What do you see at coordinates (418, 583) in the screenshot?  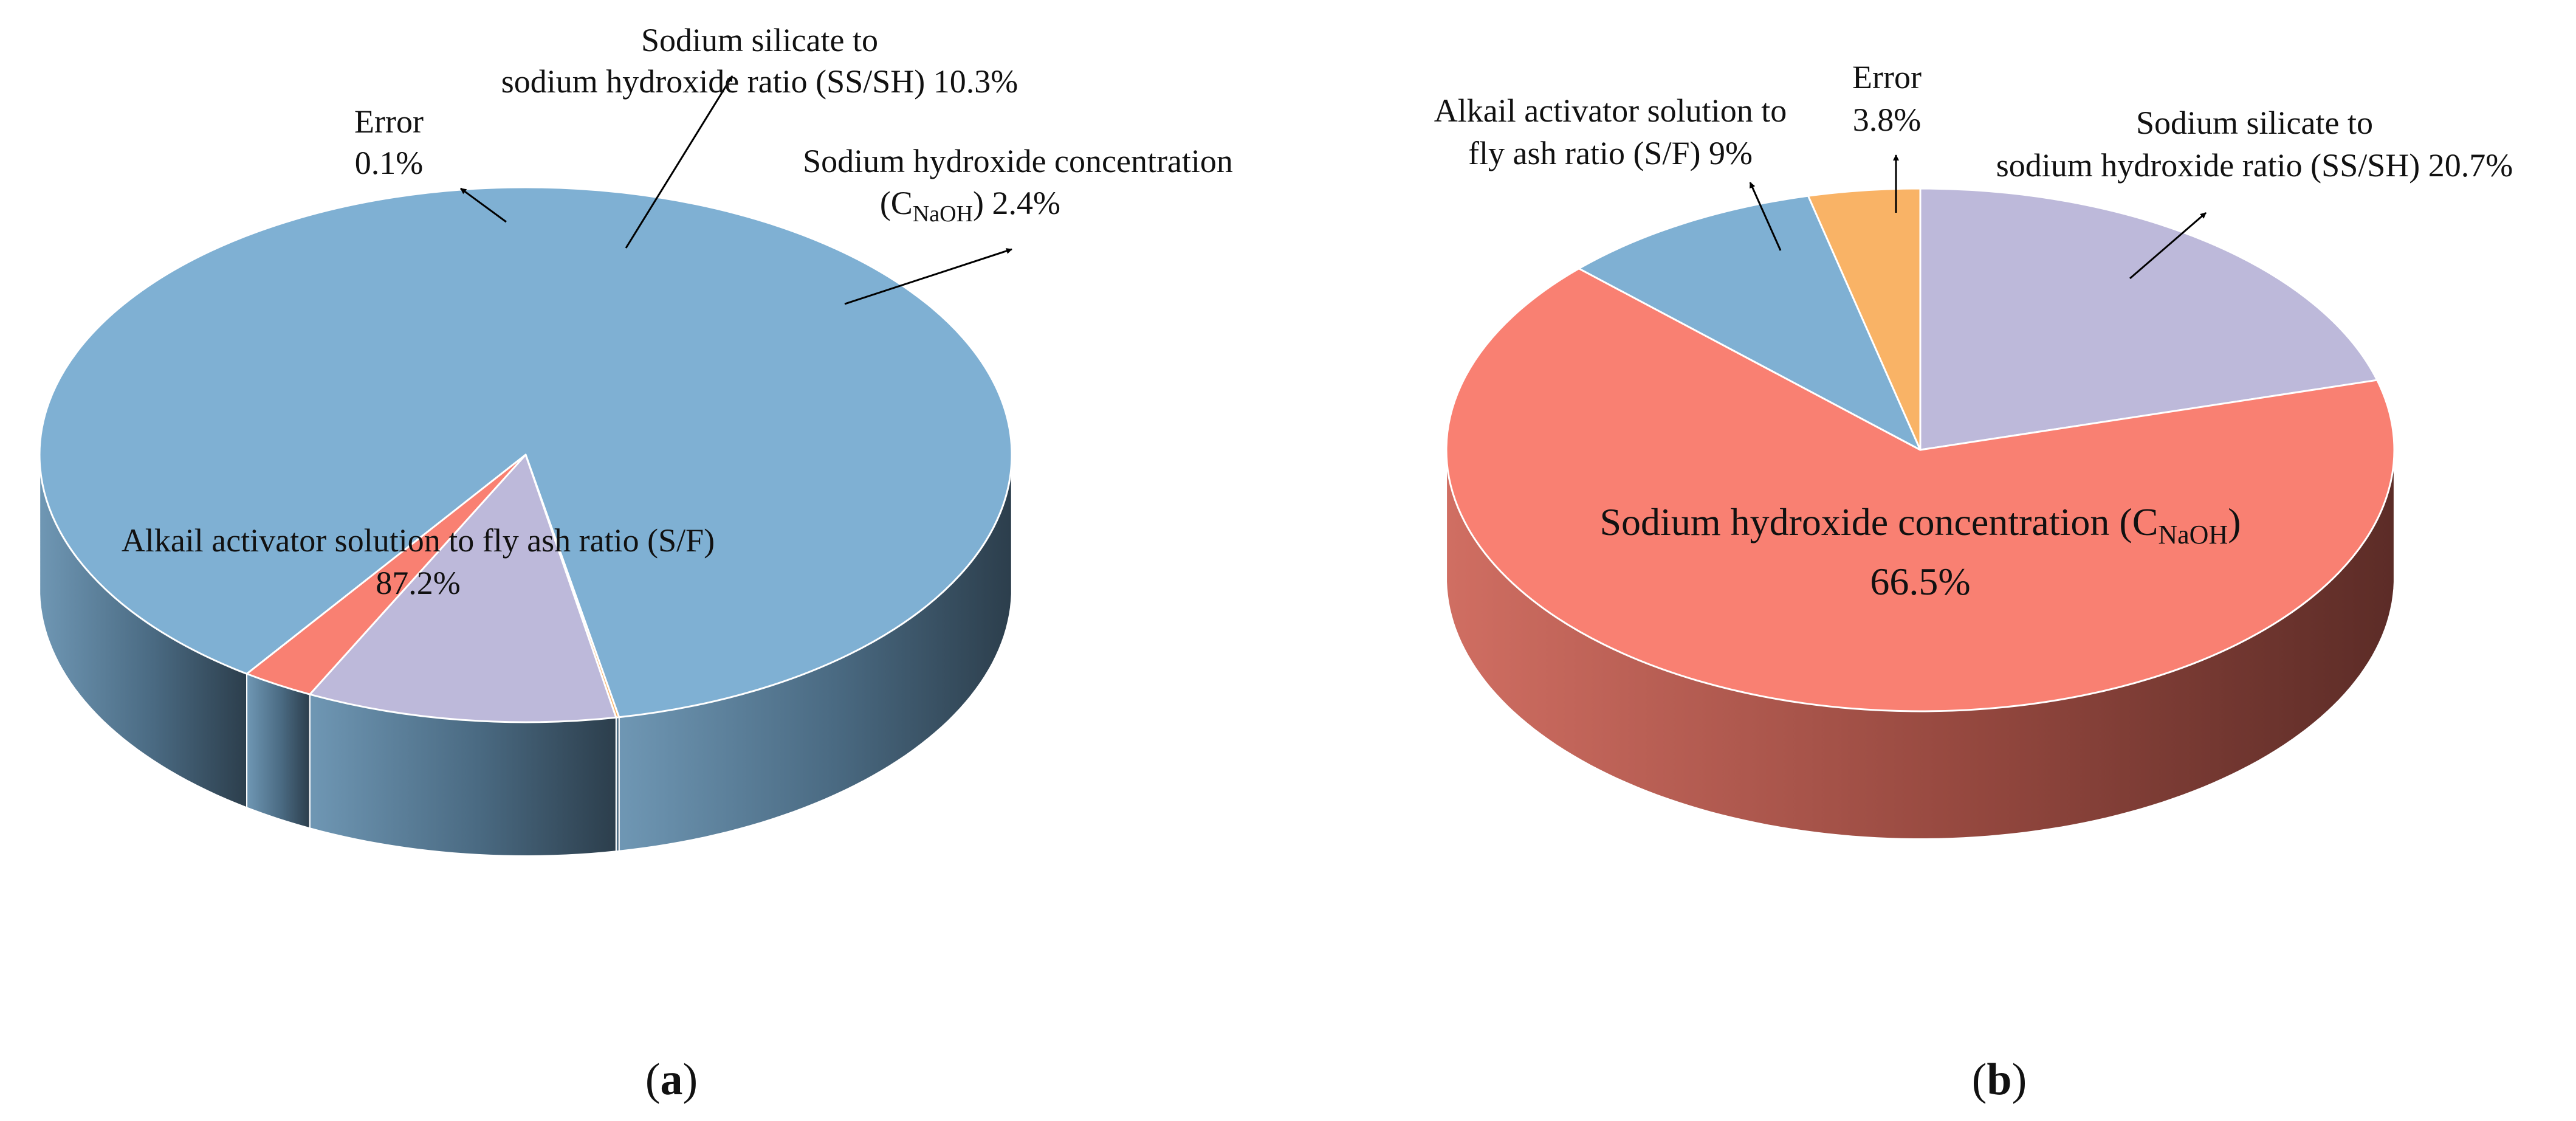 I see `label-a-sf-value: 87.2%` at bounding box center [418, 583].